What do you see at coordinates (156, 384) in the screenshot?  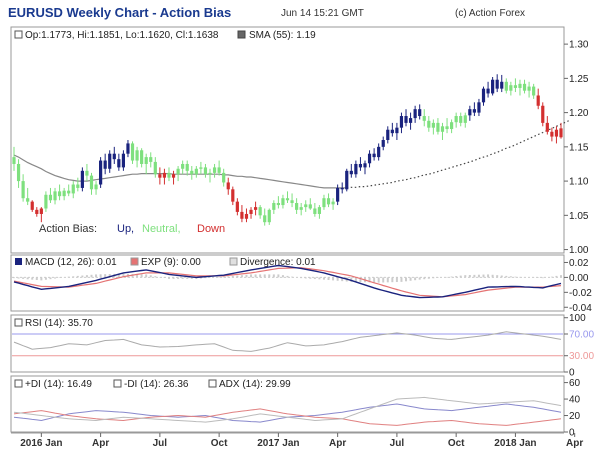 I see `minus-di-legend: -DI (14): 26.36` at bounding box center [156, 384].